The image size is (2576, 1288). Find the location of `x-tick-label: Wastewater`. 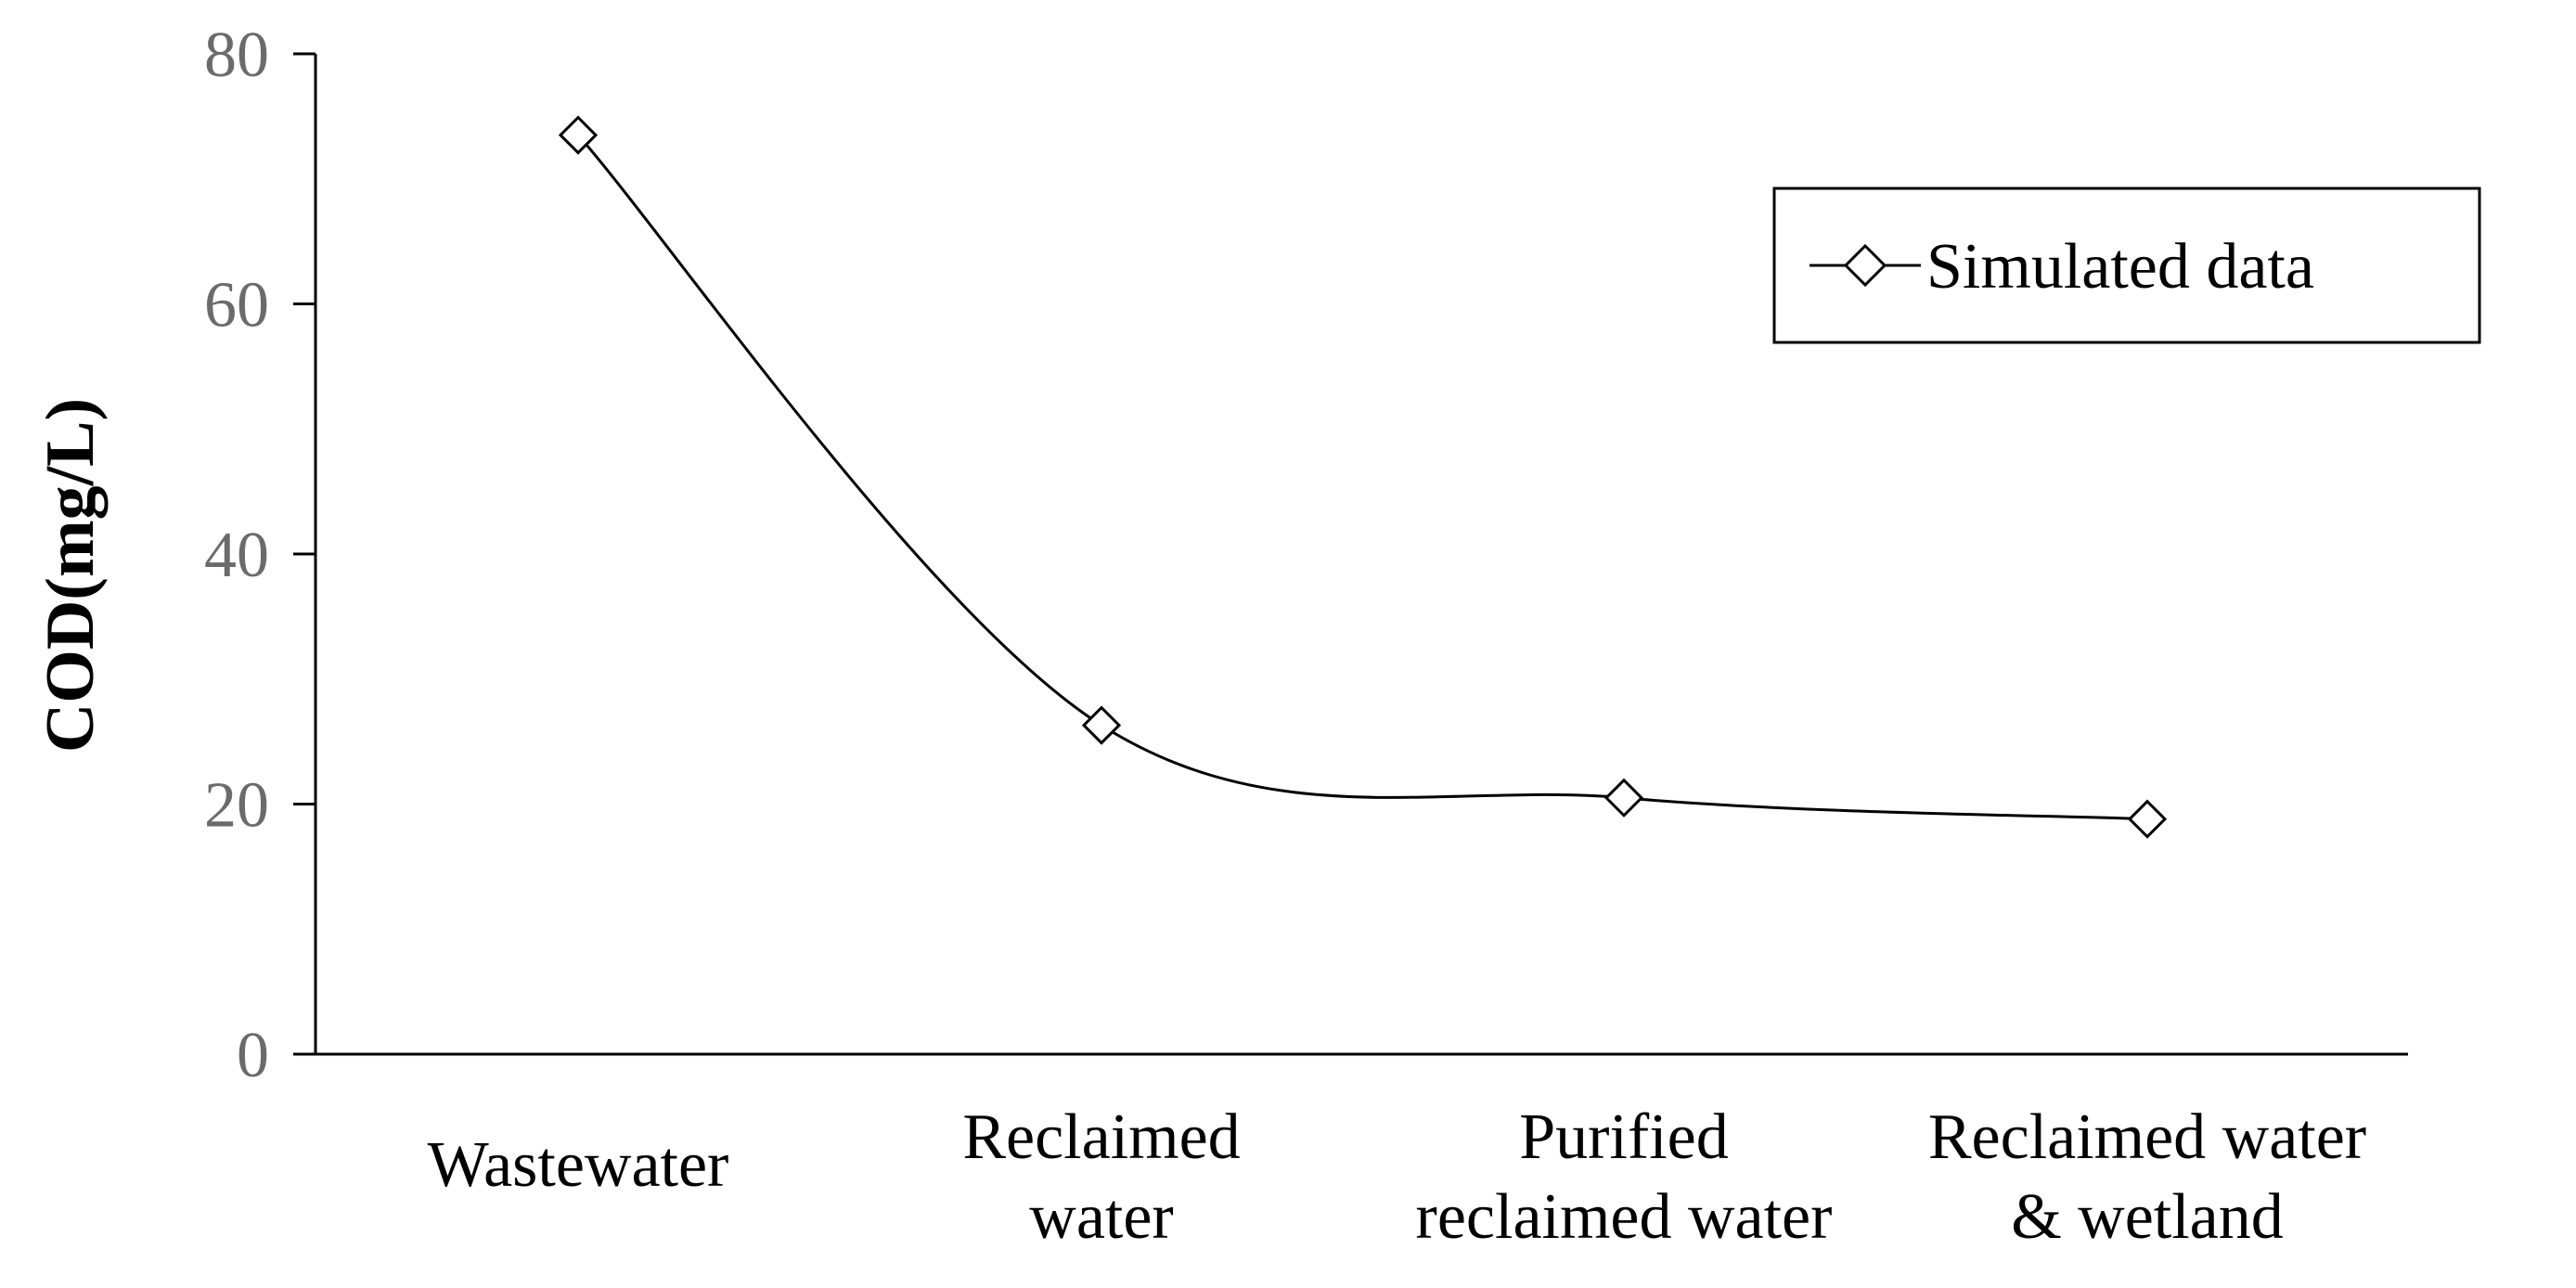

x-tick-label: Wastewater is located at coordinates (578, 1165).